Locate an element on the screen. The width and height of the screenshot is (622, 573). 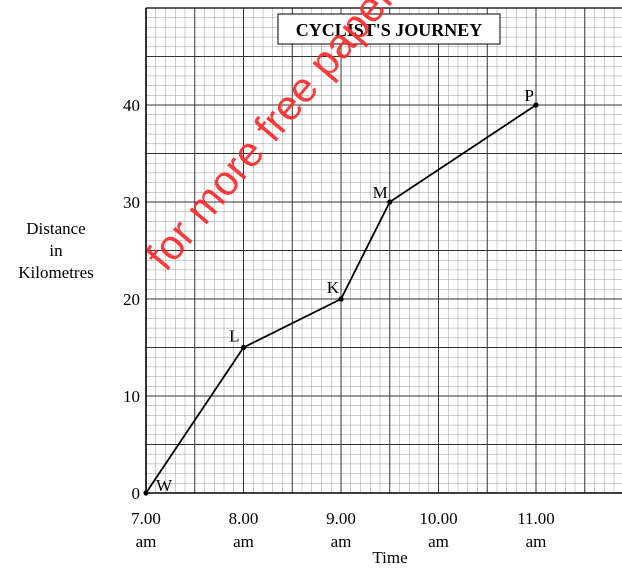
y-axis-label-line: in is located at coordinates (56, 250).